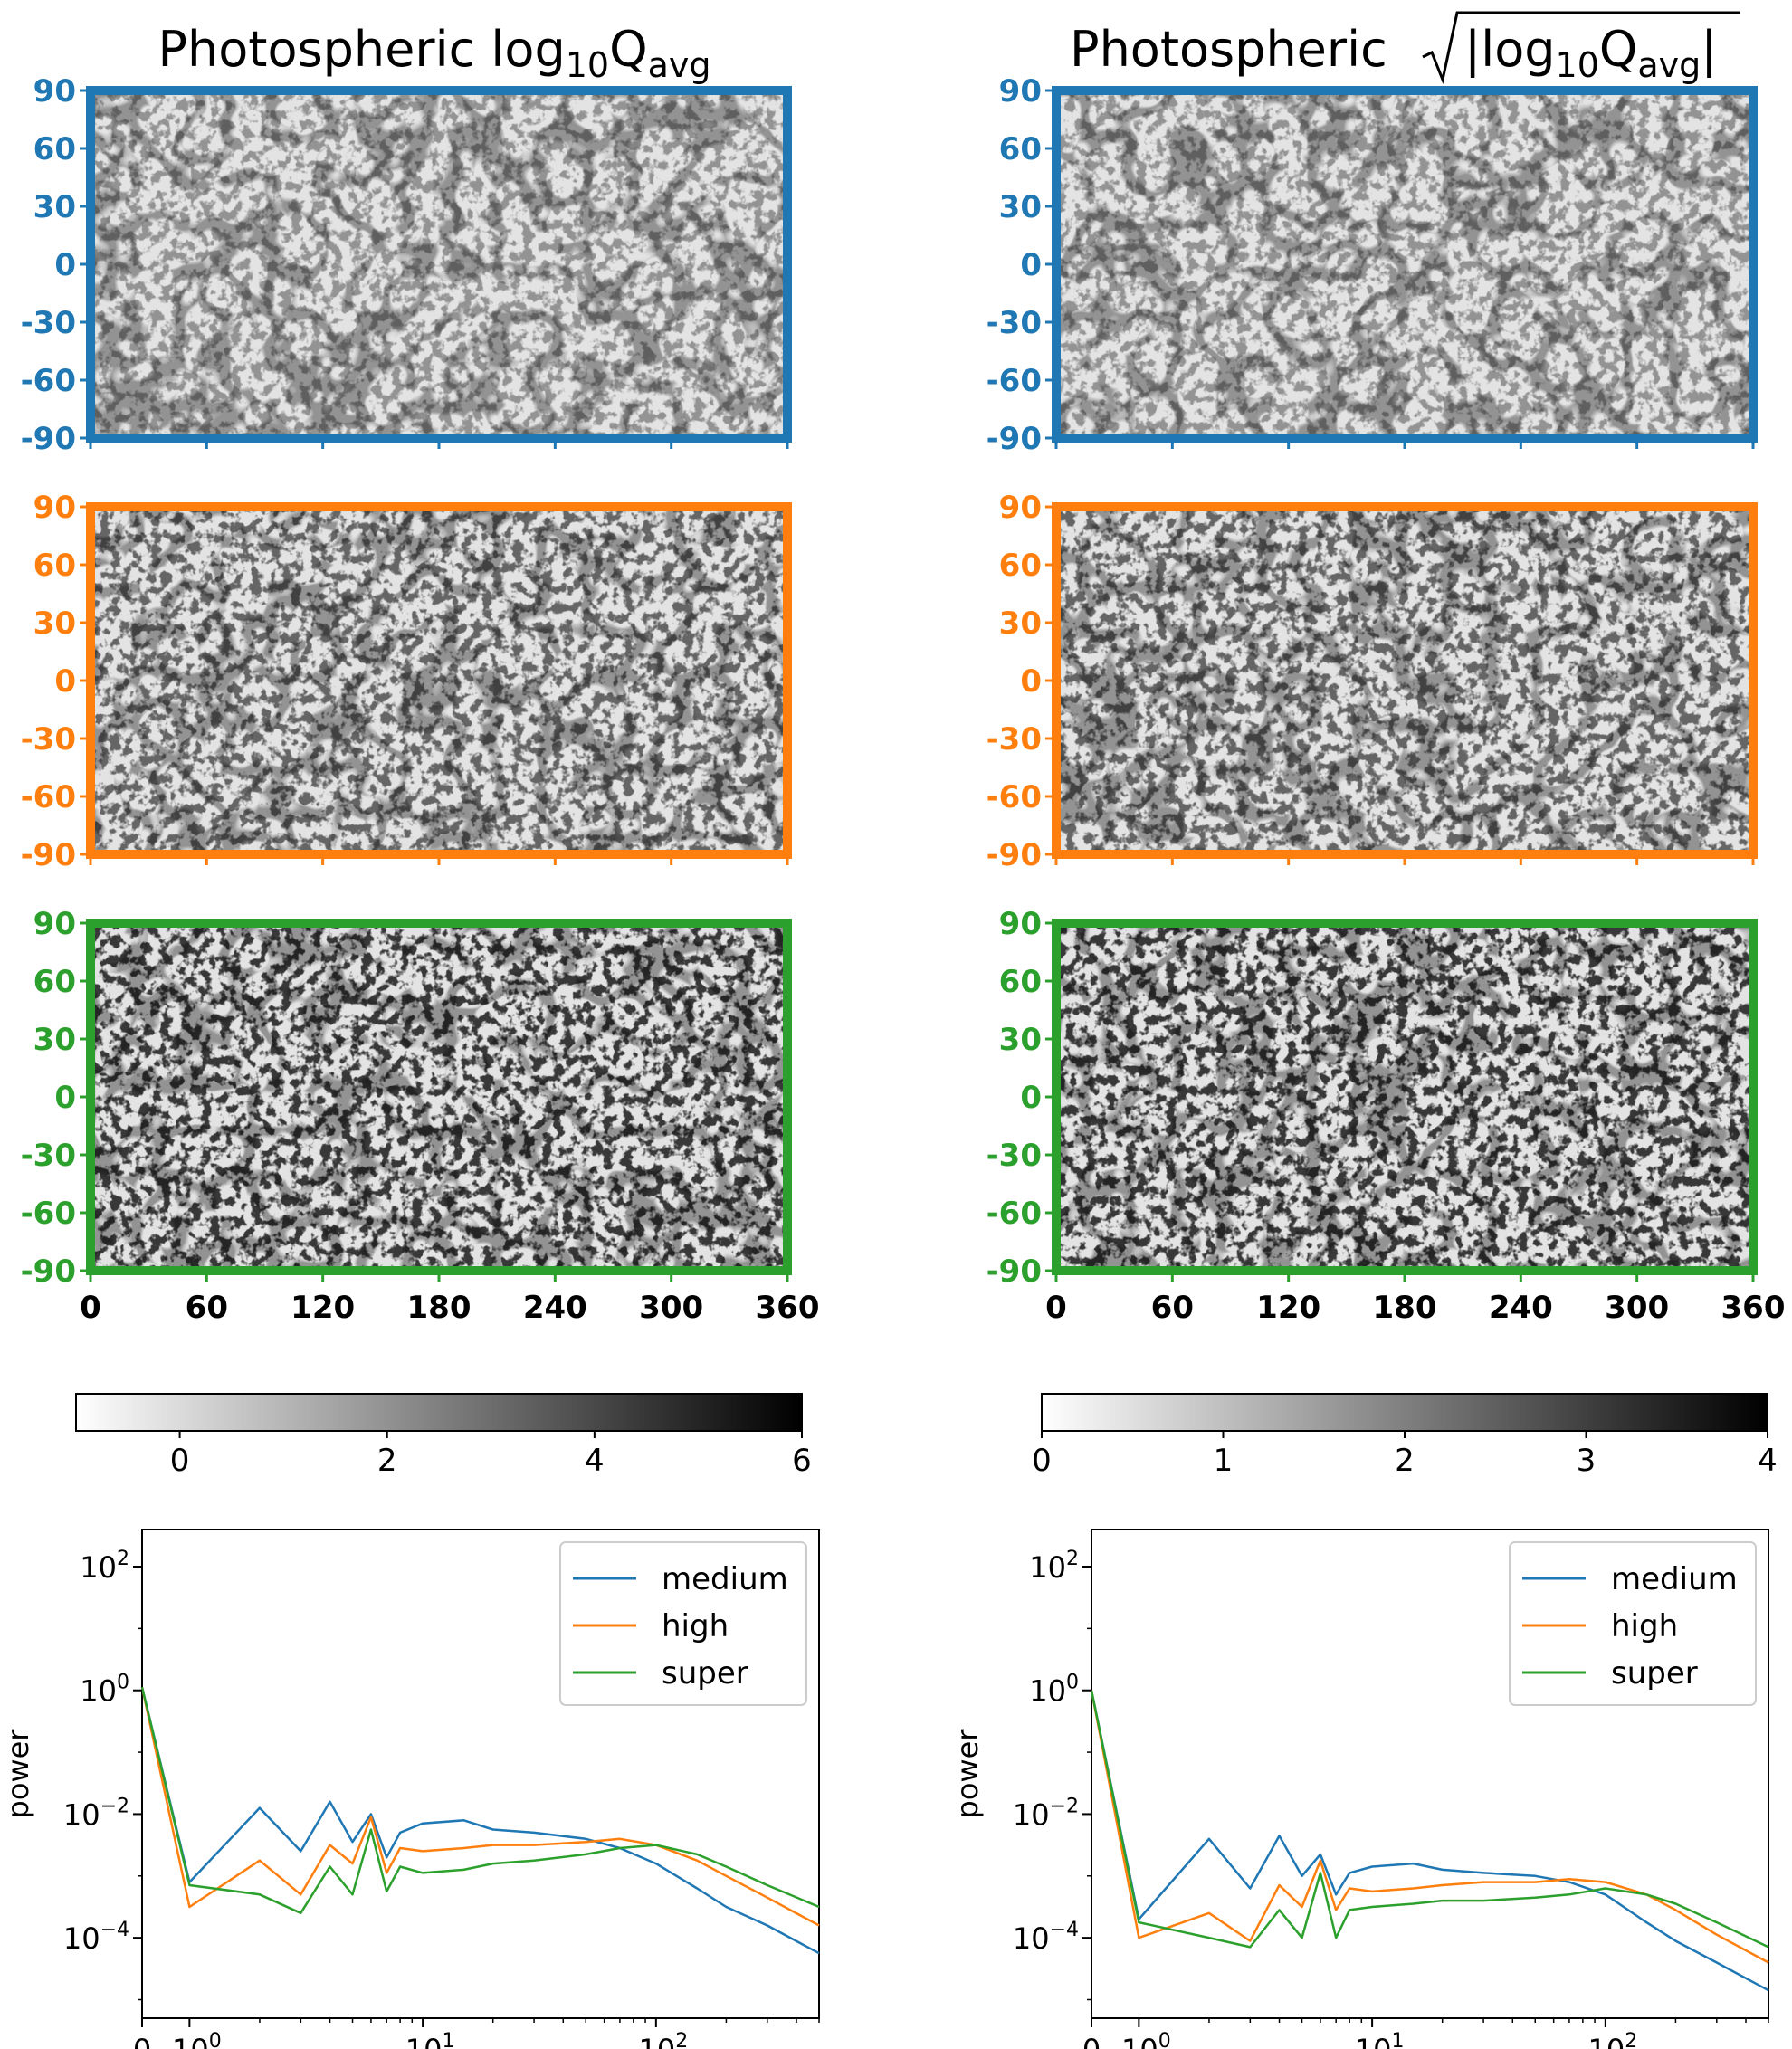 This screenshot has width=1792, height=2049. I want to click on x-tick-label: 101, so click(1380, 2039).